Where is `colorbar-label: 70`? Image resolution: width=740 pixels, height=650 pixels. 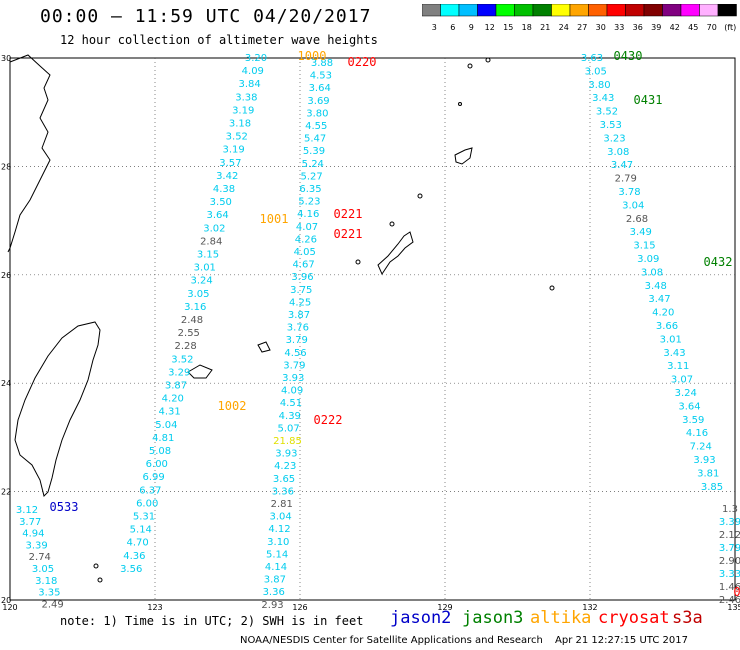 colorbar-label: 70 is located at coordinates (712, 27).